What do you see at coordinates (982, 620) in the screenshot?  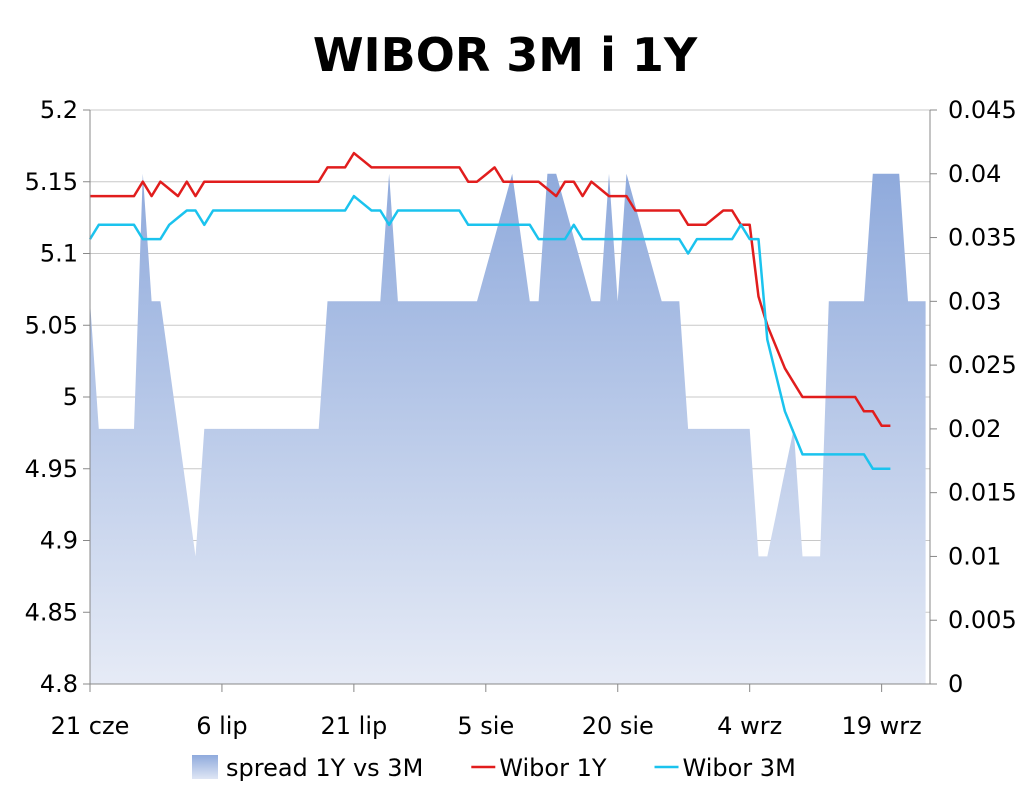 I see `right-axis-tick-label: 0.005` at bounding box center [982, 620].